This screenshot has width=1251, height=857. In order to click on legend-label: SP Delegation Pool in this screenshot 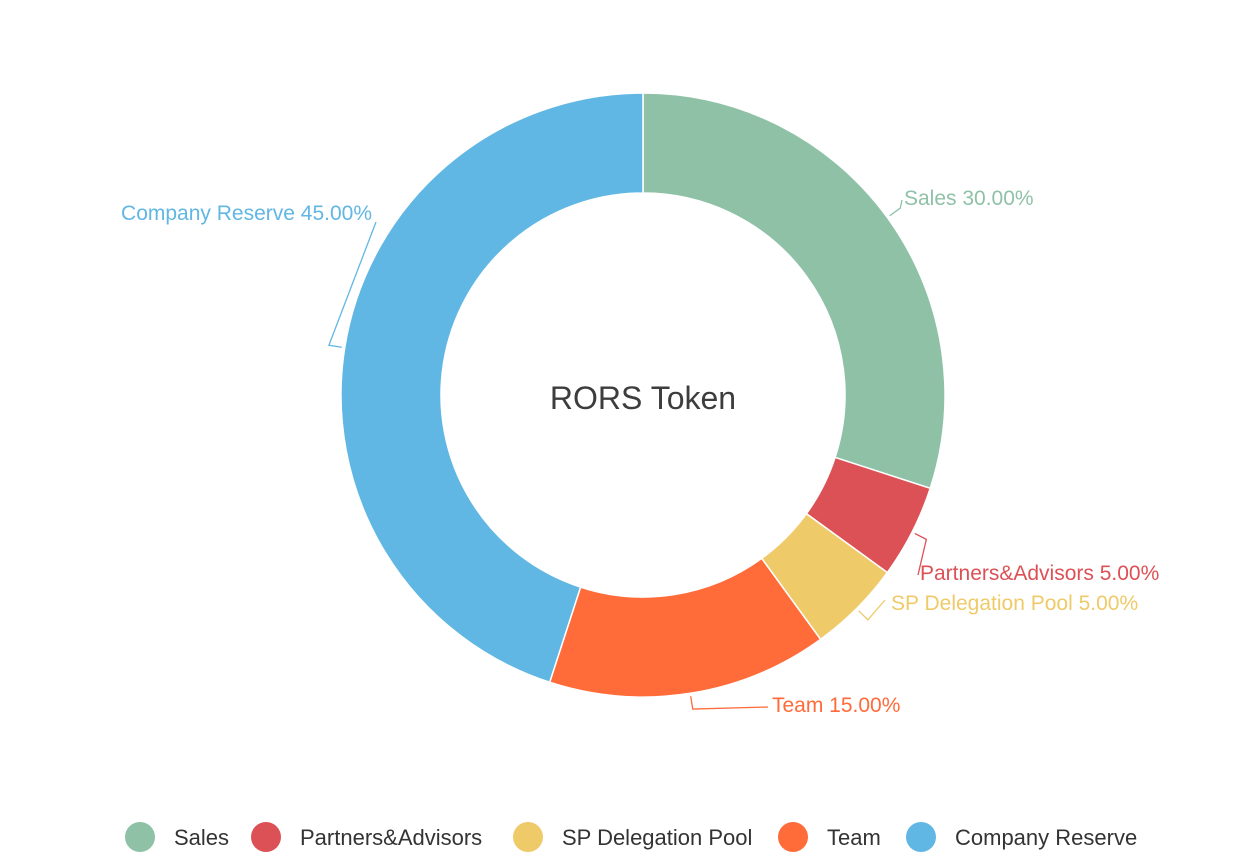, I will do `click(657, 837)`.